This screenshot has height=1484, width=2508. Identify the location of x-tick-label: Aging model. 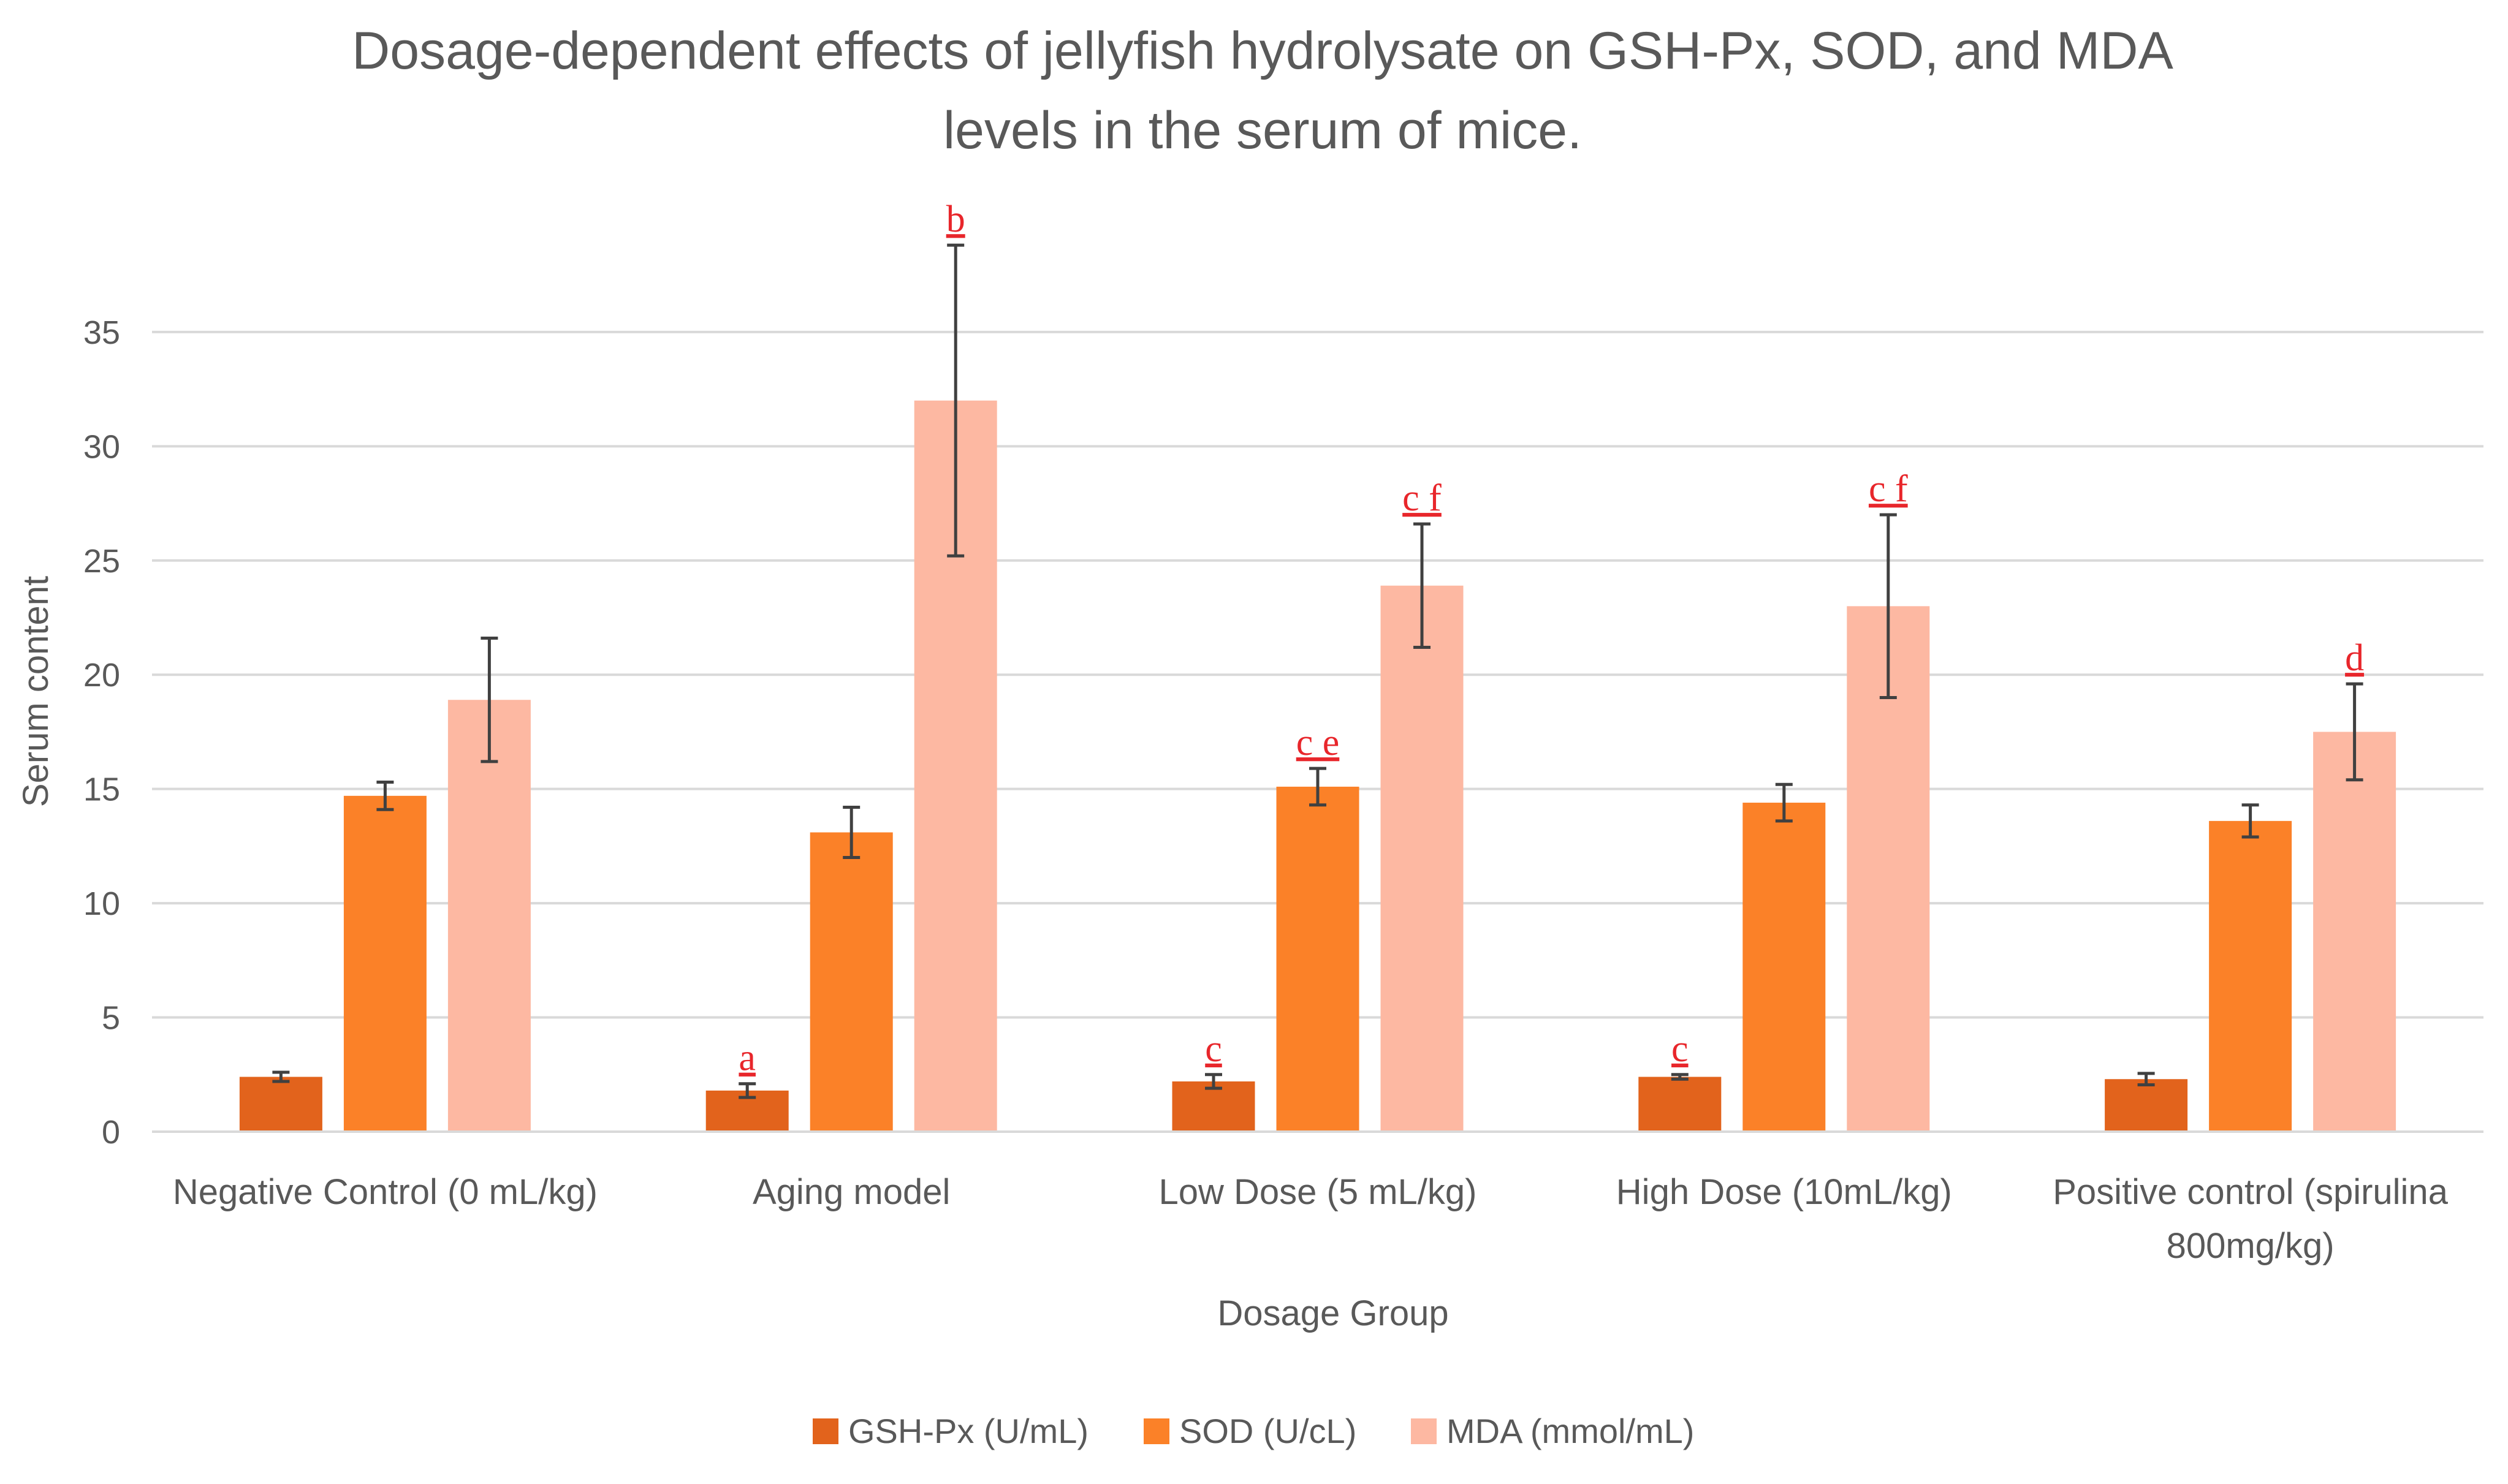
(851, 1192).